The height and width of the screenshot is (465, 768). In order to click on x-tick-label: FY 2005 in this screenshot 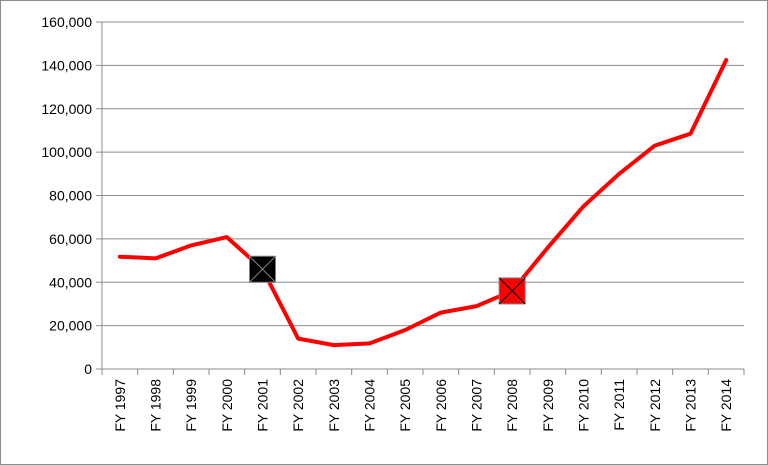, I will do `click(405, 405)`.